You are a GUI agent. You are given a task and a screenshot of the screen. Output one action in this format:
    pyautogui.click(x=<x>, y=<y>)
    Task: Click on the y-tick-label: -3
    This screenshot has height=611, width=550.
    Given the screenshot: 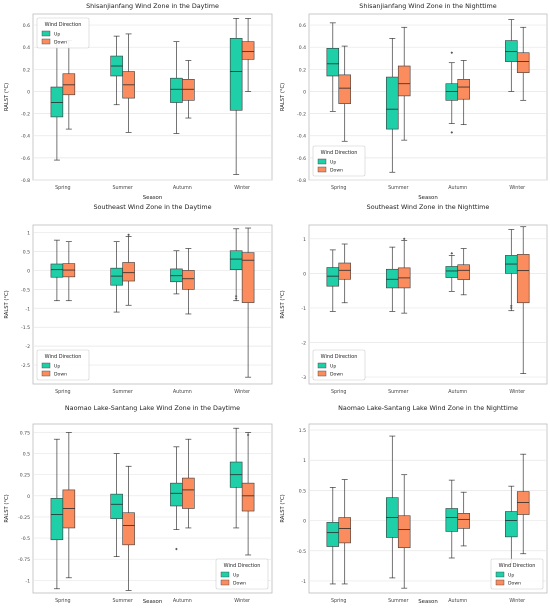 What is the action you would take?
    pyautogui.click(x=303, y=378)
    